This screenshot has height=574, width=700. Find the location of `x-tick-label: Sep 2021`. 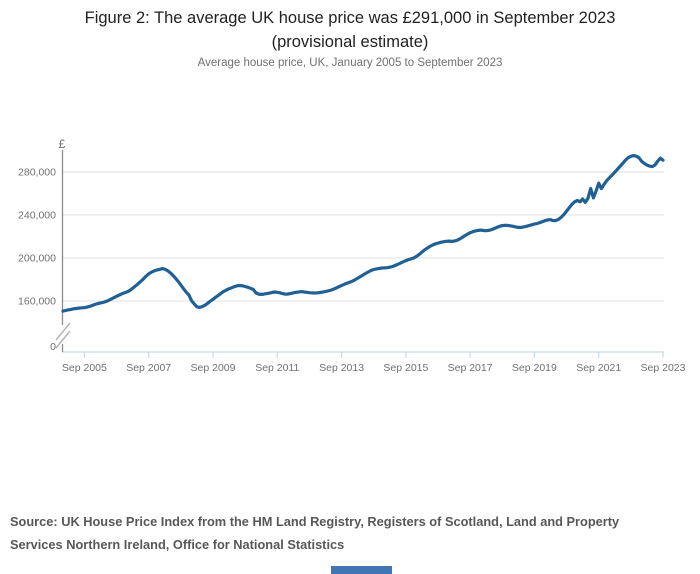

x-tick-label: Sep 2021 is located at coordinates (598, 368).